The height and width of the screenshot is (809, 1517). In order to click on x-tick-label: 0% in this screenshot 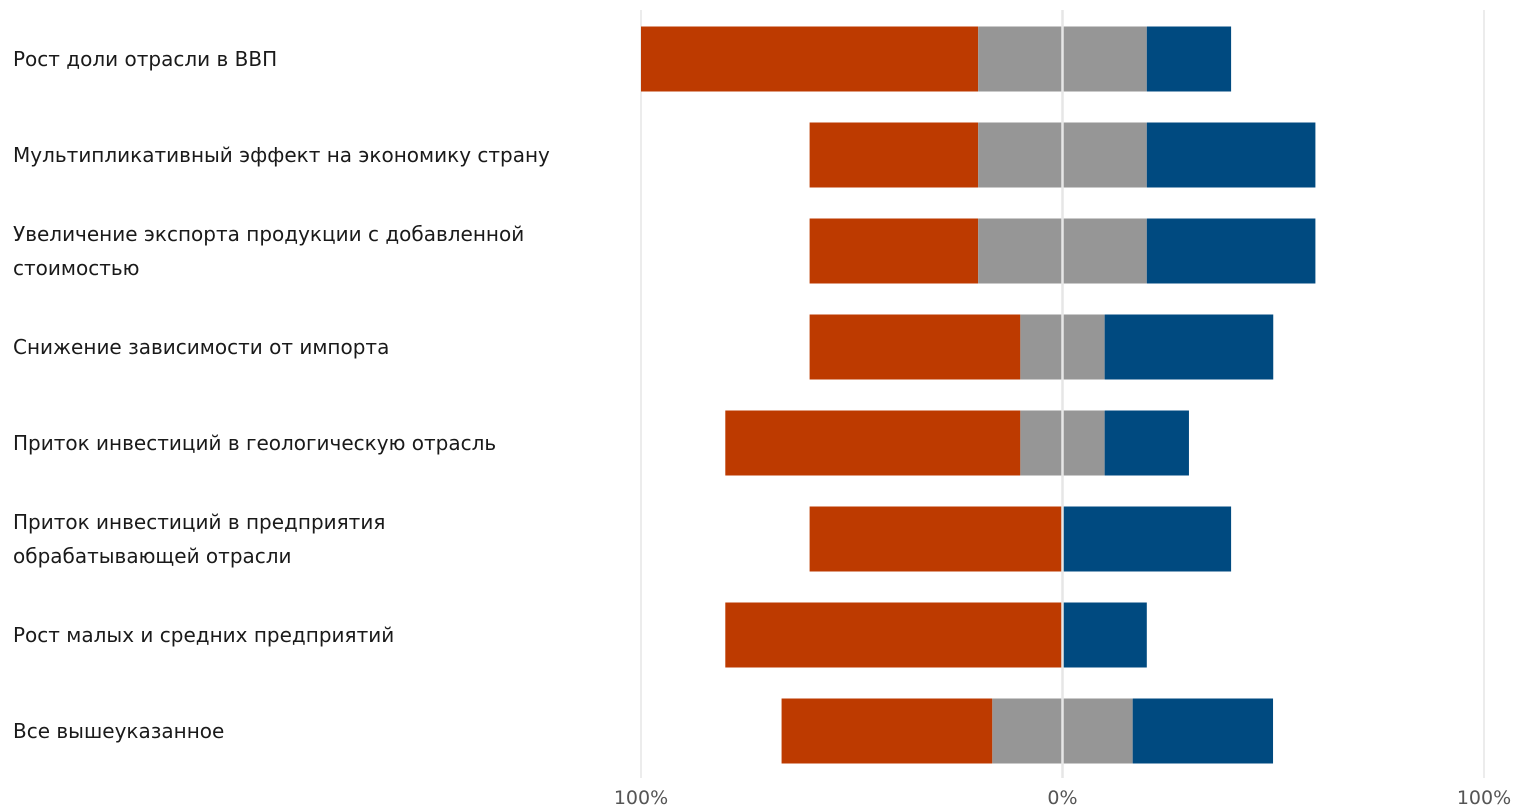, I will do `click(1062, 798)`.